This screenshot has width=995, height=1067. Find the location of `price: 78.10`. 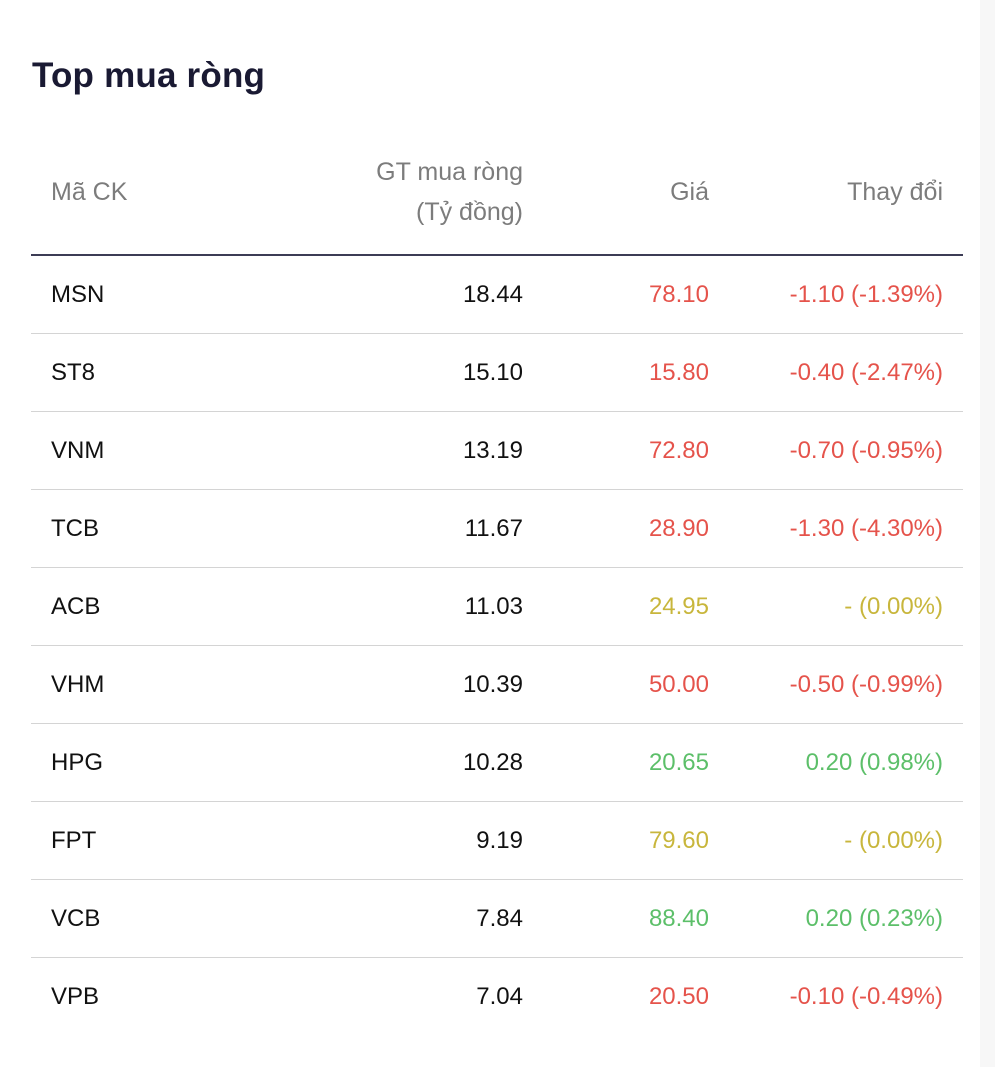

price: 78.10 is located at coordinates (678, 294).